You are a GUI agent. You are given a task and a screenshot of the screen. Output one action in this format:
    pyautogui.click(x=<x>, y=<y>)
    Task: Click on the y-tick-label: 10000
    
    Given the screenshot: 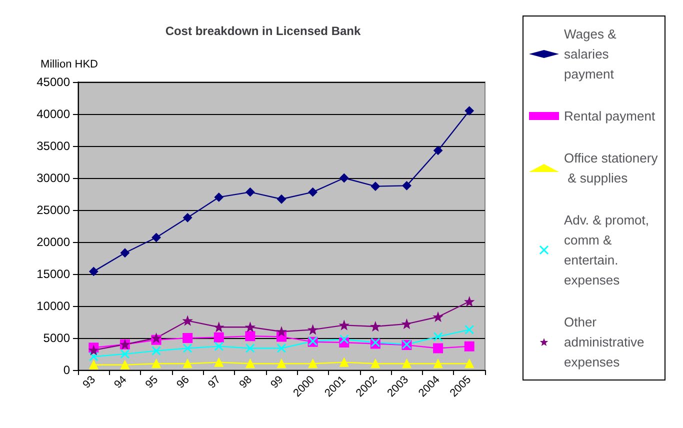 What is the action you would take?
    pyautogui.click(x=53, y=306)
    